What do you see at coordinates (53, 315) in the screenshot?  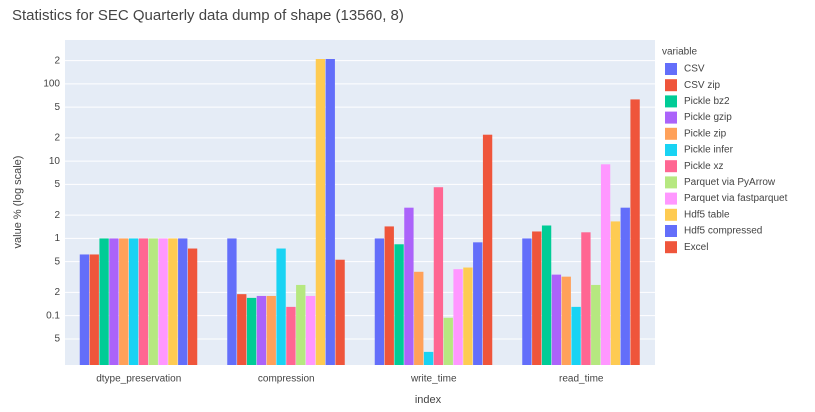 I see `y-tick-label: 0.1` at bounding box center [53, 315].